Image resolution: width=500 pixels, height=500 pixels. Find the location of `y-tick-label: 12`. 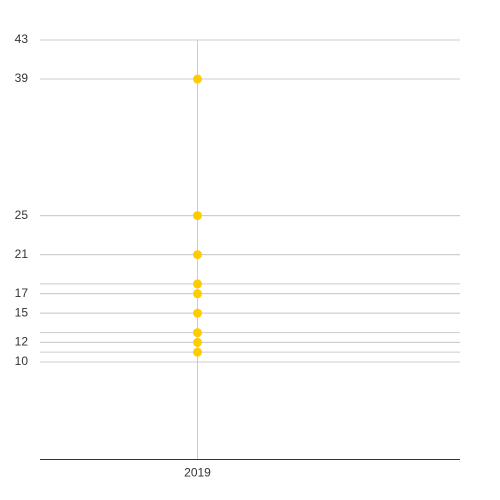

y-tick-label: 12 is located at coordinates (22, 342).